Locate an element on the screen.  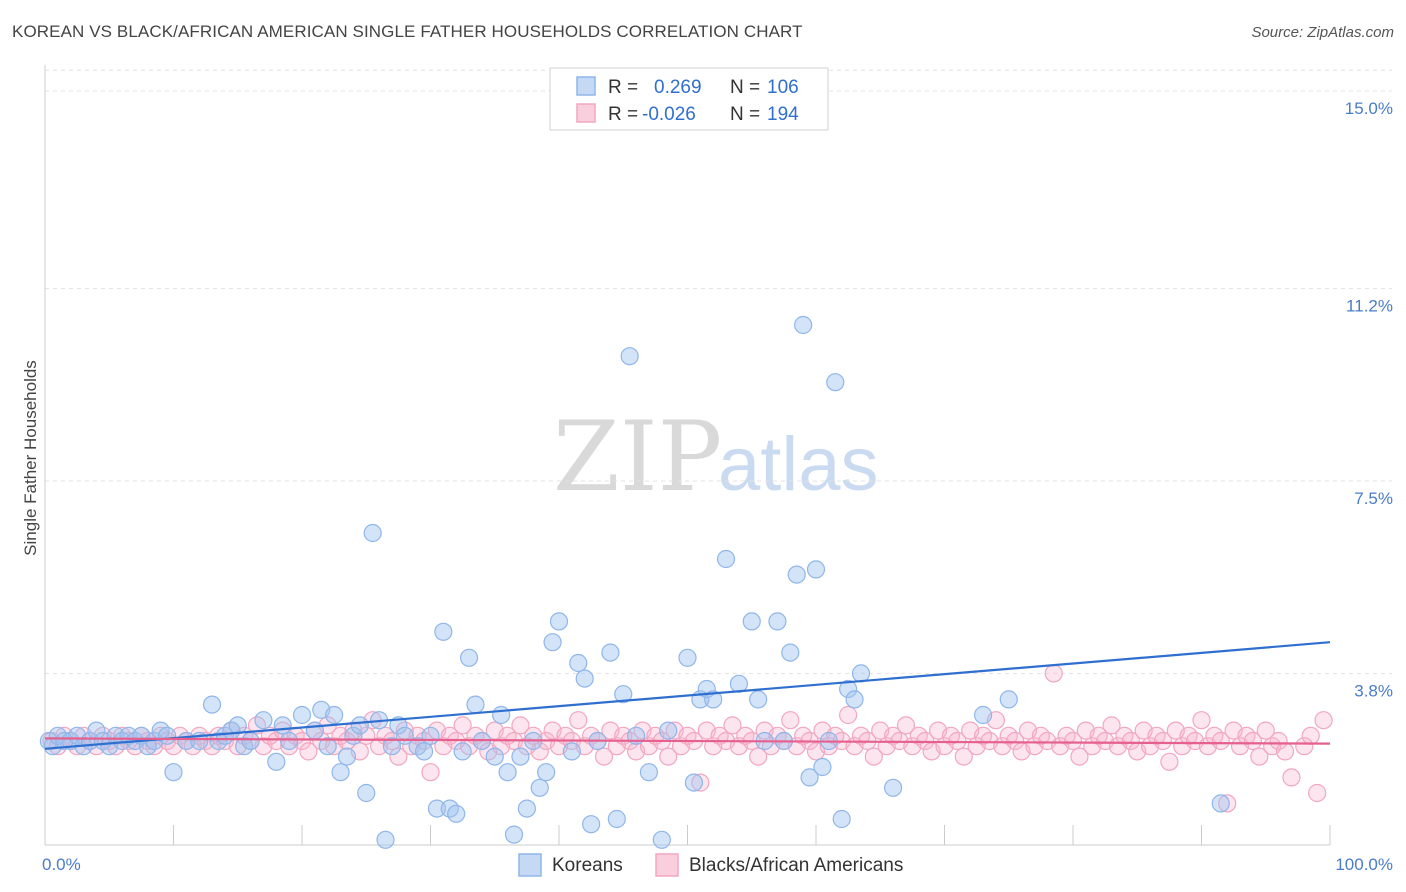
source-credit: Source: ZipAtlas.com is located at coordinates (1322, 32).